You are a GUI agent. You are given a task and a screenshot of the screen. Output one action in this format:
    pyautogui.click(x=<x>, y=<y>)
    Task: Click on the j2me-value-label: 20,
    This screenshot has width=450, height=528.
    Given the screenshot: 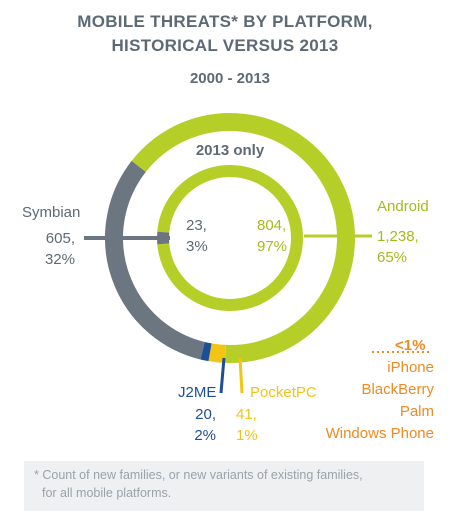 What is the action you would take?
    pyautogui.click(x=205, y=414)
    